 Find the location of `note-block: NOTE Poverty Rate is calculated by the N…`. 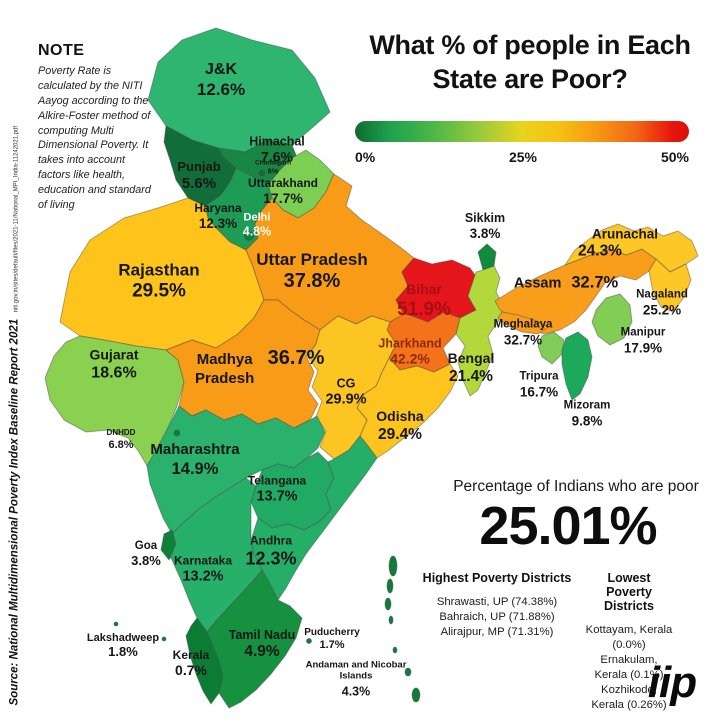

note-block: NOTE Poverty Rate is calculated by the N… is located at coordinates (97, 127).